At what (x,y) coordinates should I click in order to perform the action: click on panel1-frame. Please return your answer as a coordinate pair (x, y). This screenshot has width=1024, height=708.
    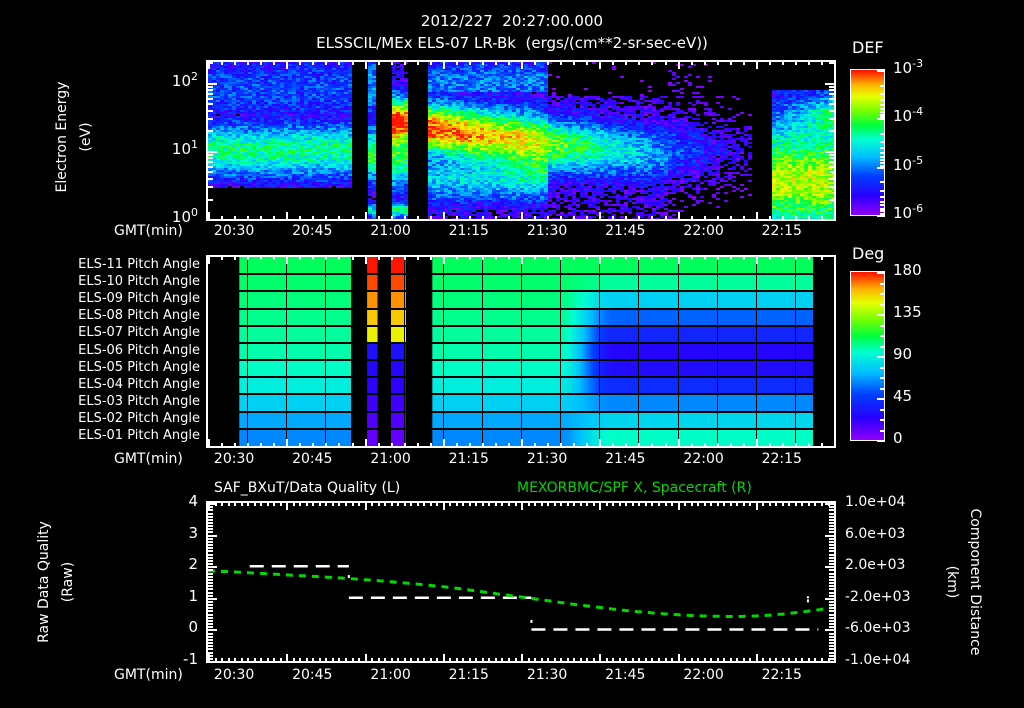
    Looking at the image, I should click on (521, 140).